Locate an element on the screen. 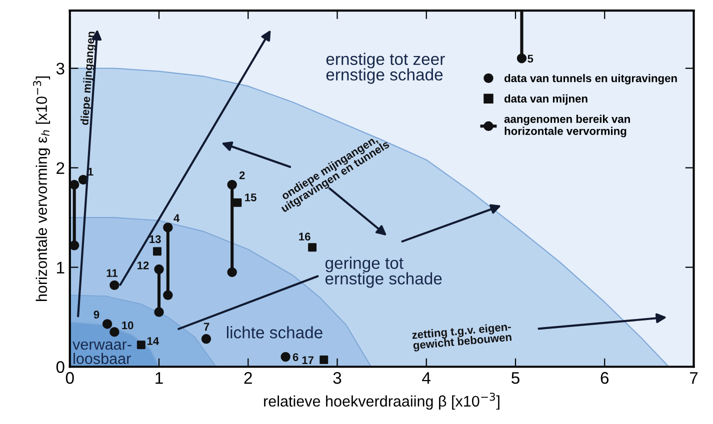  annotation: 15 is located at coordinates (250, 198).